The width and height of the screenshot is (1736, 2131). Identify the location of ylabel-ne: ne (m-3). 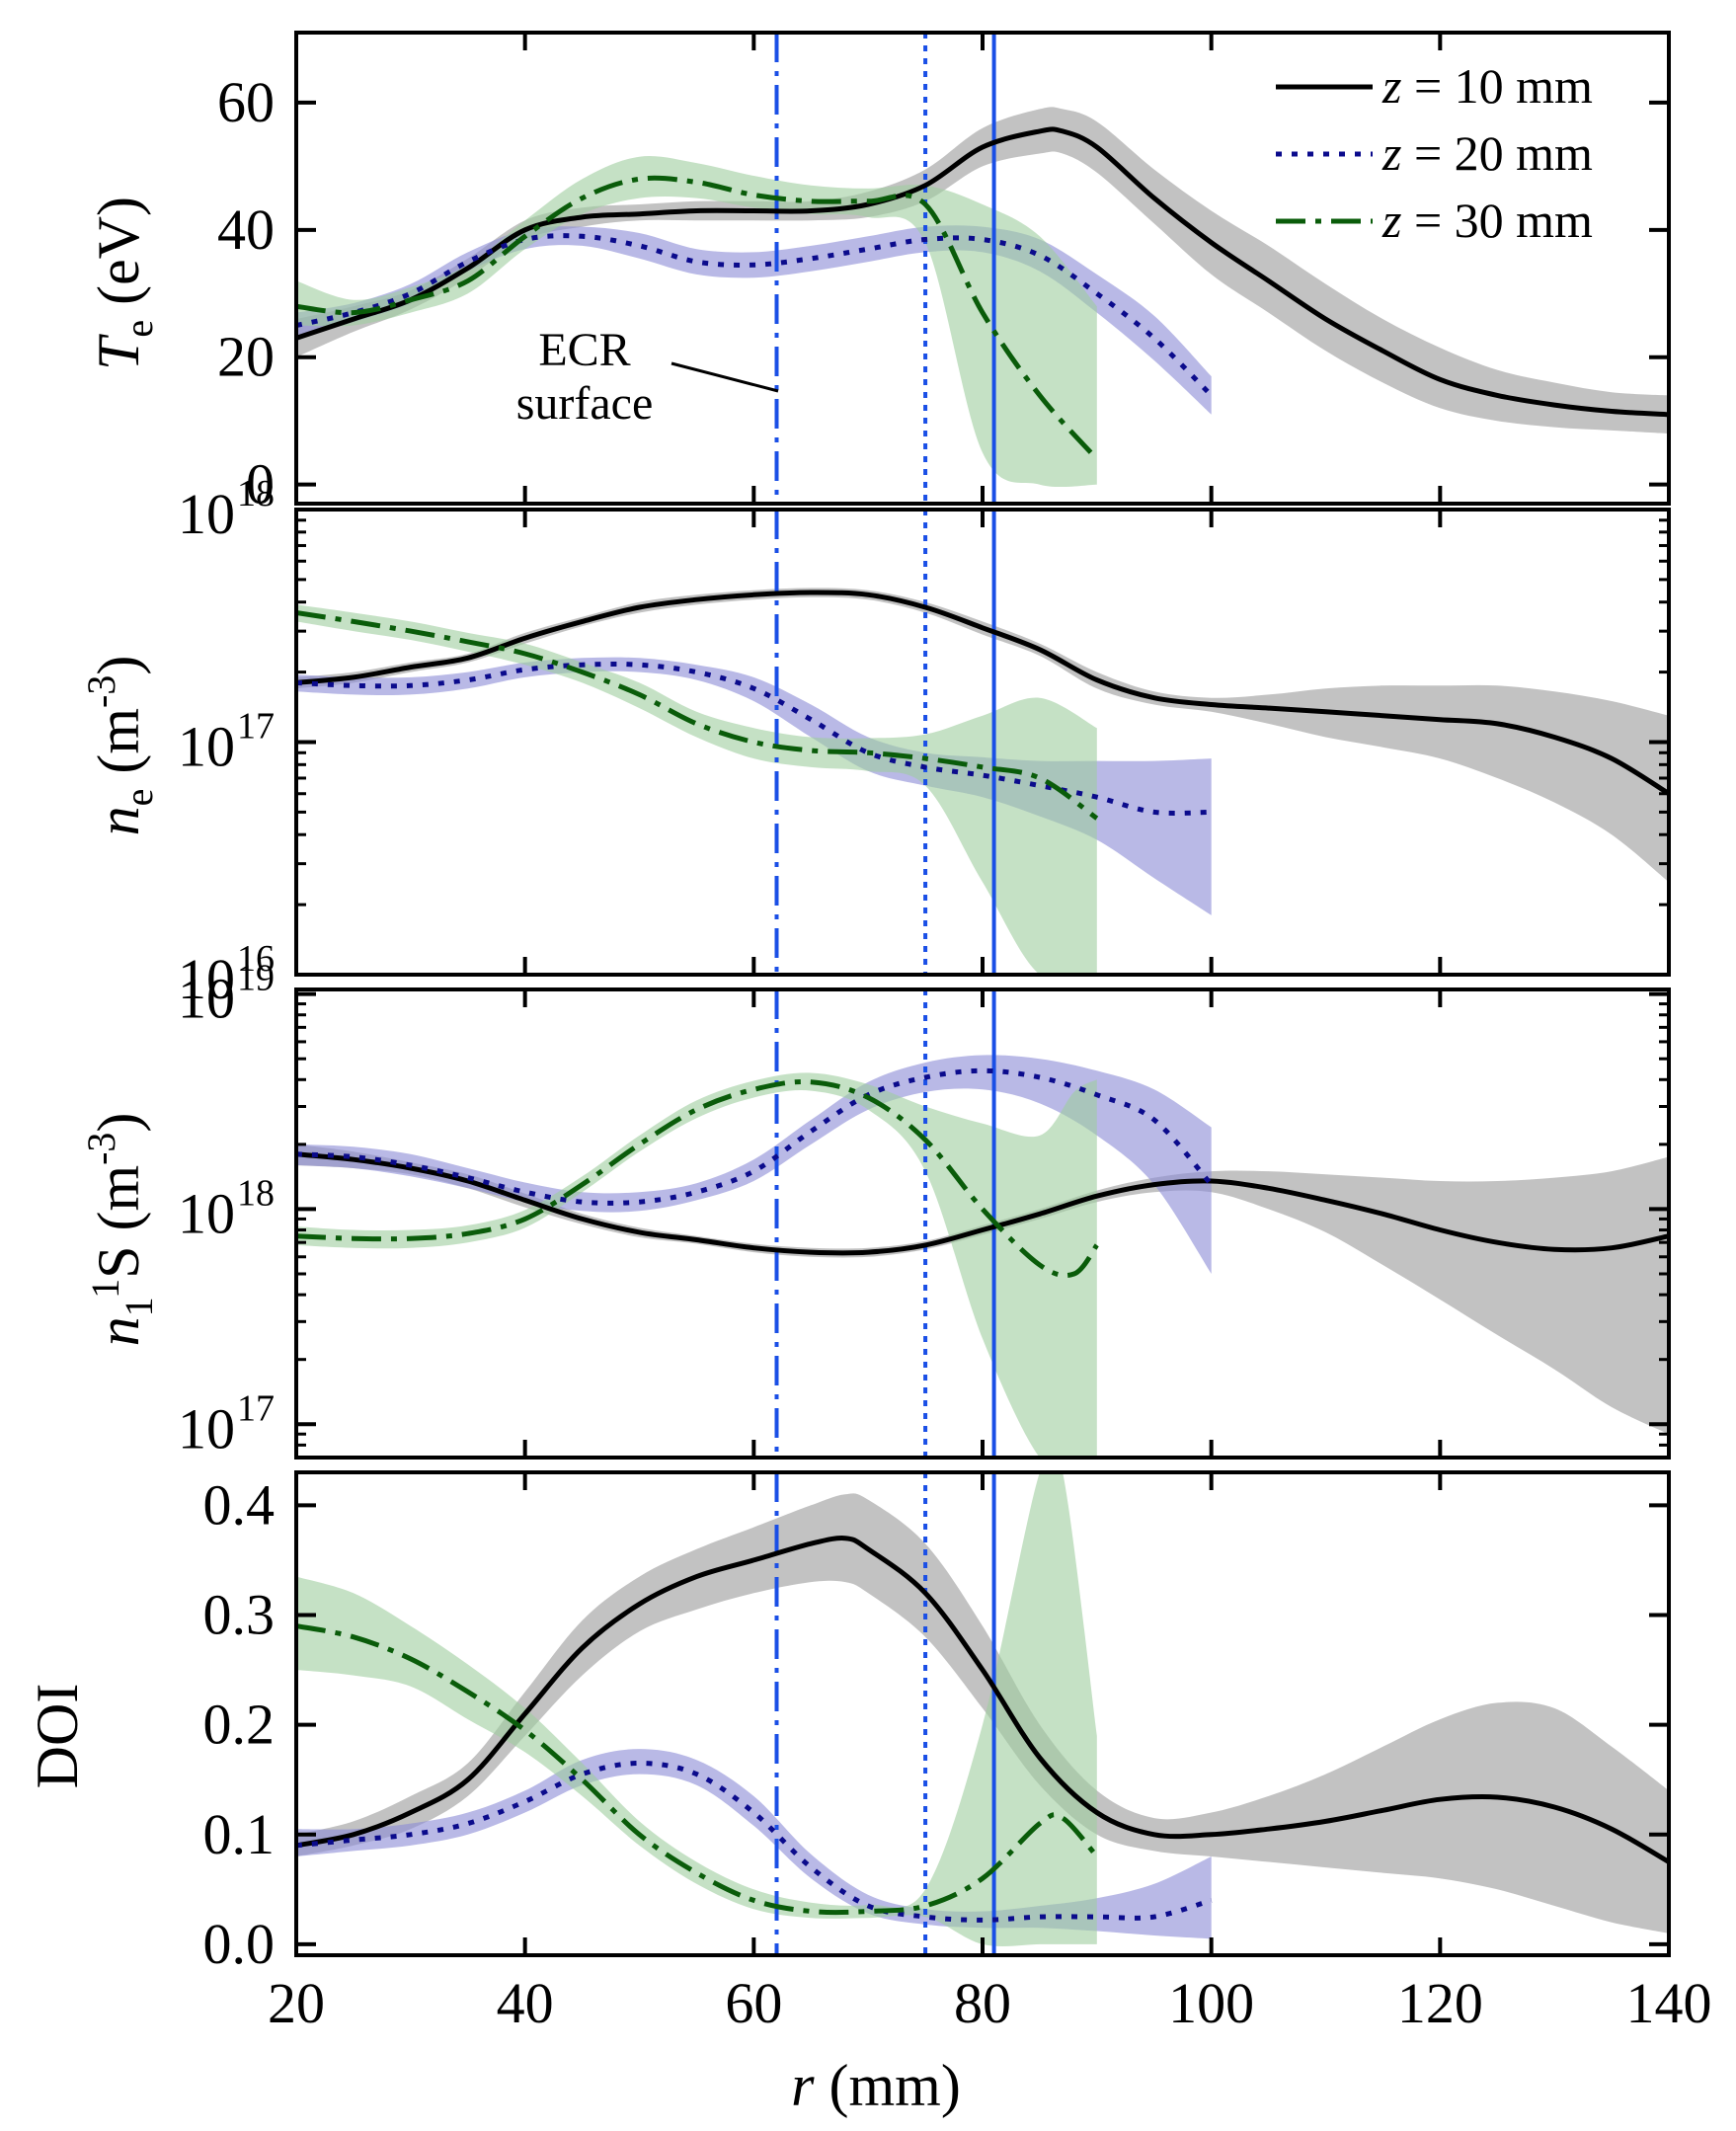
(120, 746).